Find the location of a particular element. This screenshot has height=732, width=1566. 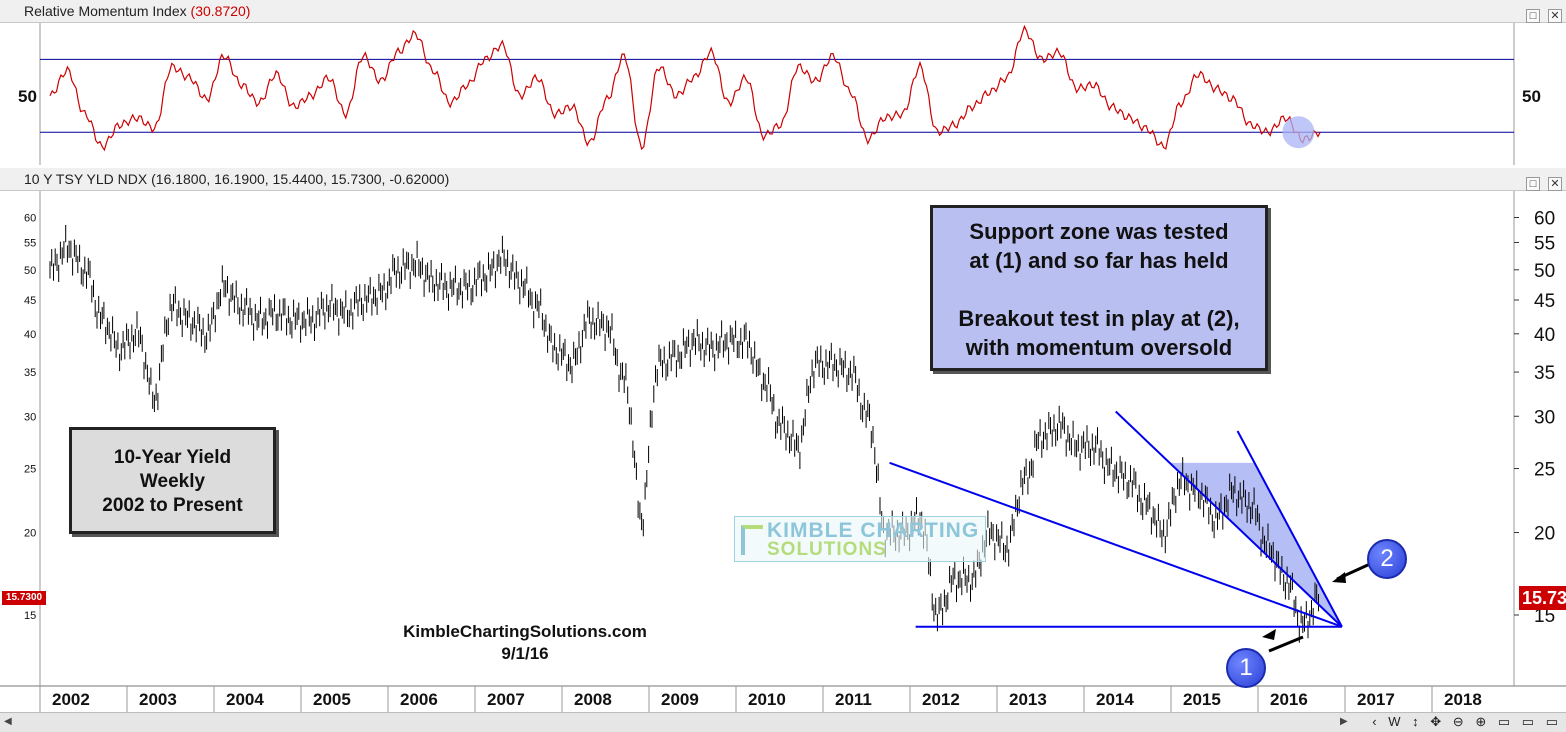

price-y-ticks-right: 15 20 25 30 35 40 45 50 55 60 is located at coordinates (1534, 418).